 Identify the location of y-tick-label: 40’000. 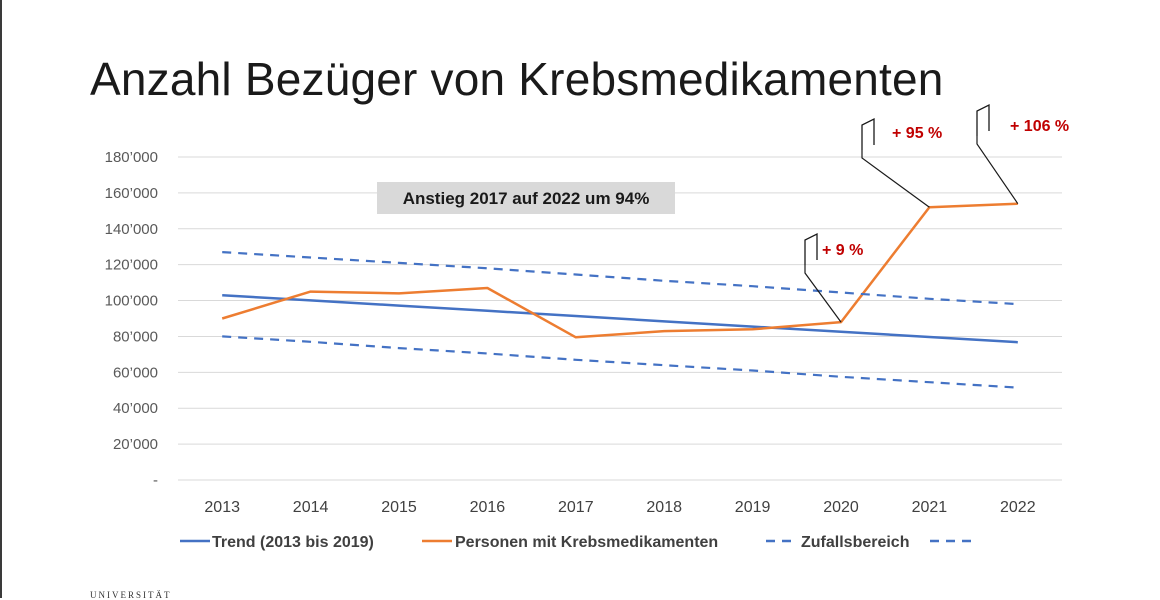
(135, 408).